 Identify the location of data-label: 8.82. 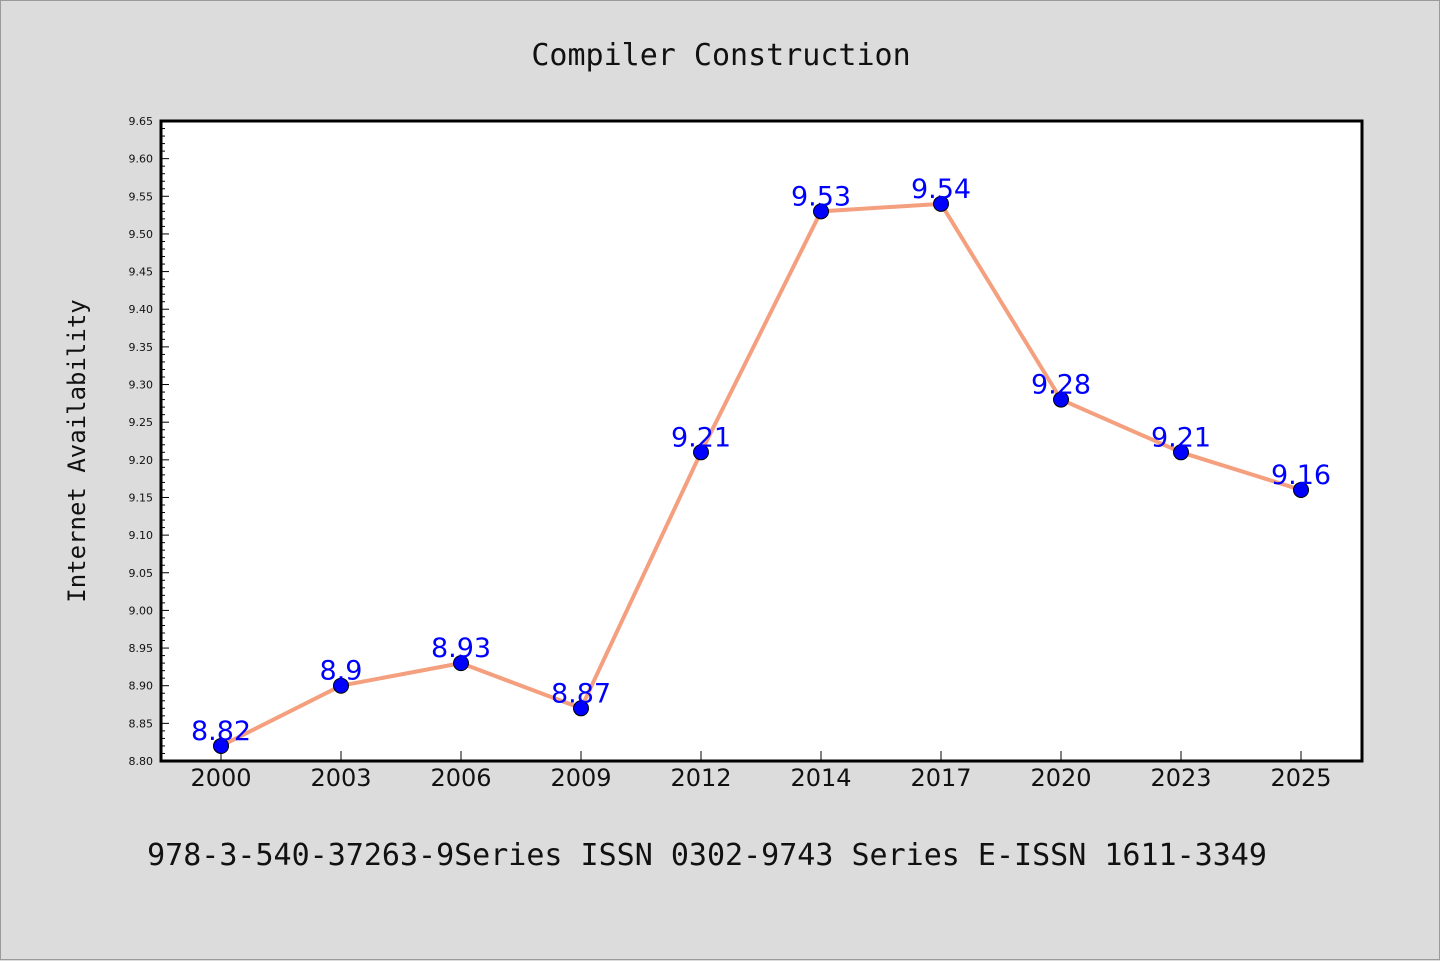
(221, 731).